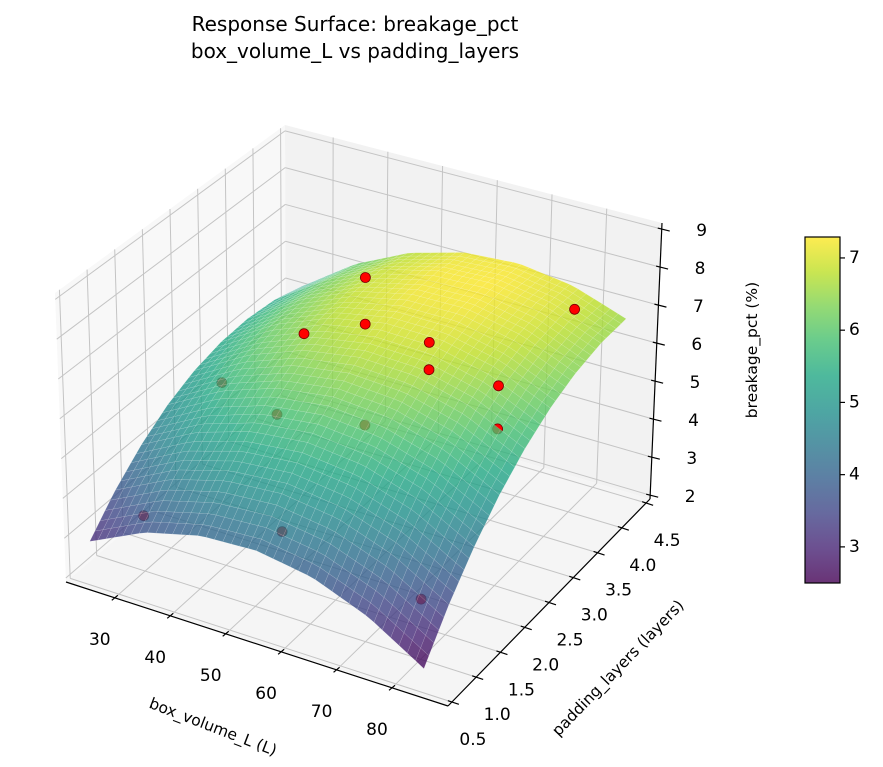  I want to click on y-tick-label: 3.0, so click(594, 616).